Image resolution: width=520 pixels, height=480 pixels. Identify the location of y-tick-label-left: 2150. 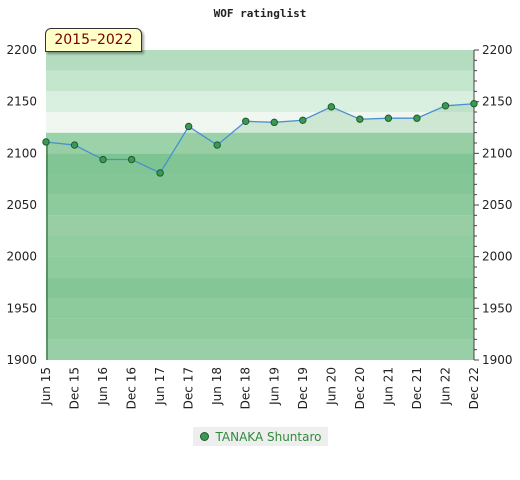
(21, 102).